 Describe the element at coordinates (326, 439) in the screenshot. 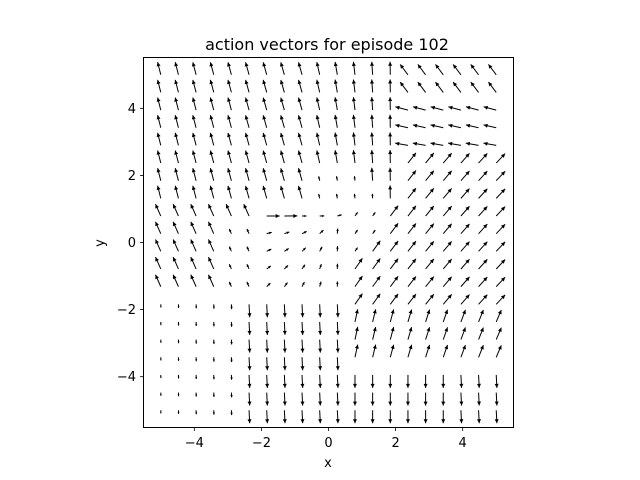

I see `x-axis: −4 −2 0 2 4` at that location.